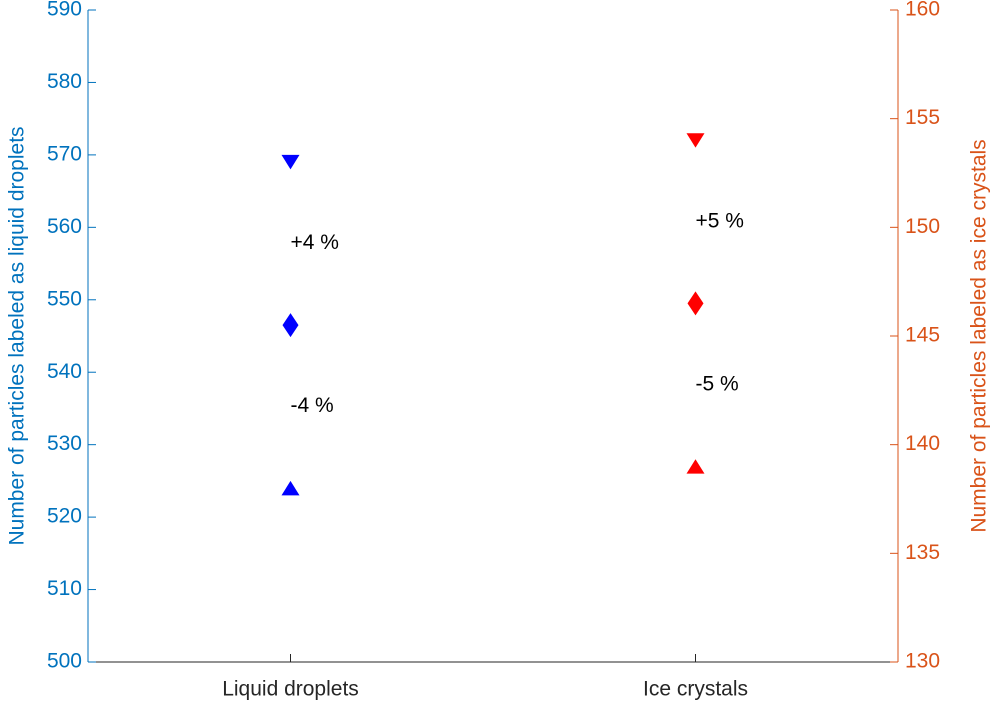  Describe the element at coordinates (64, 588) in the screenshot. I see `y-tick-label: 510` at that location.